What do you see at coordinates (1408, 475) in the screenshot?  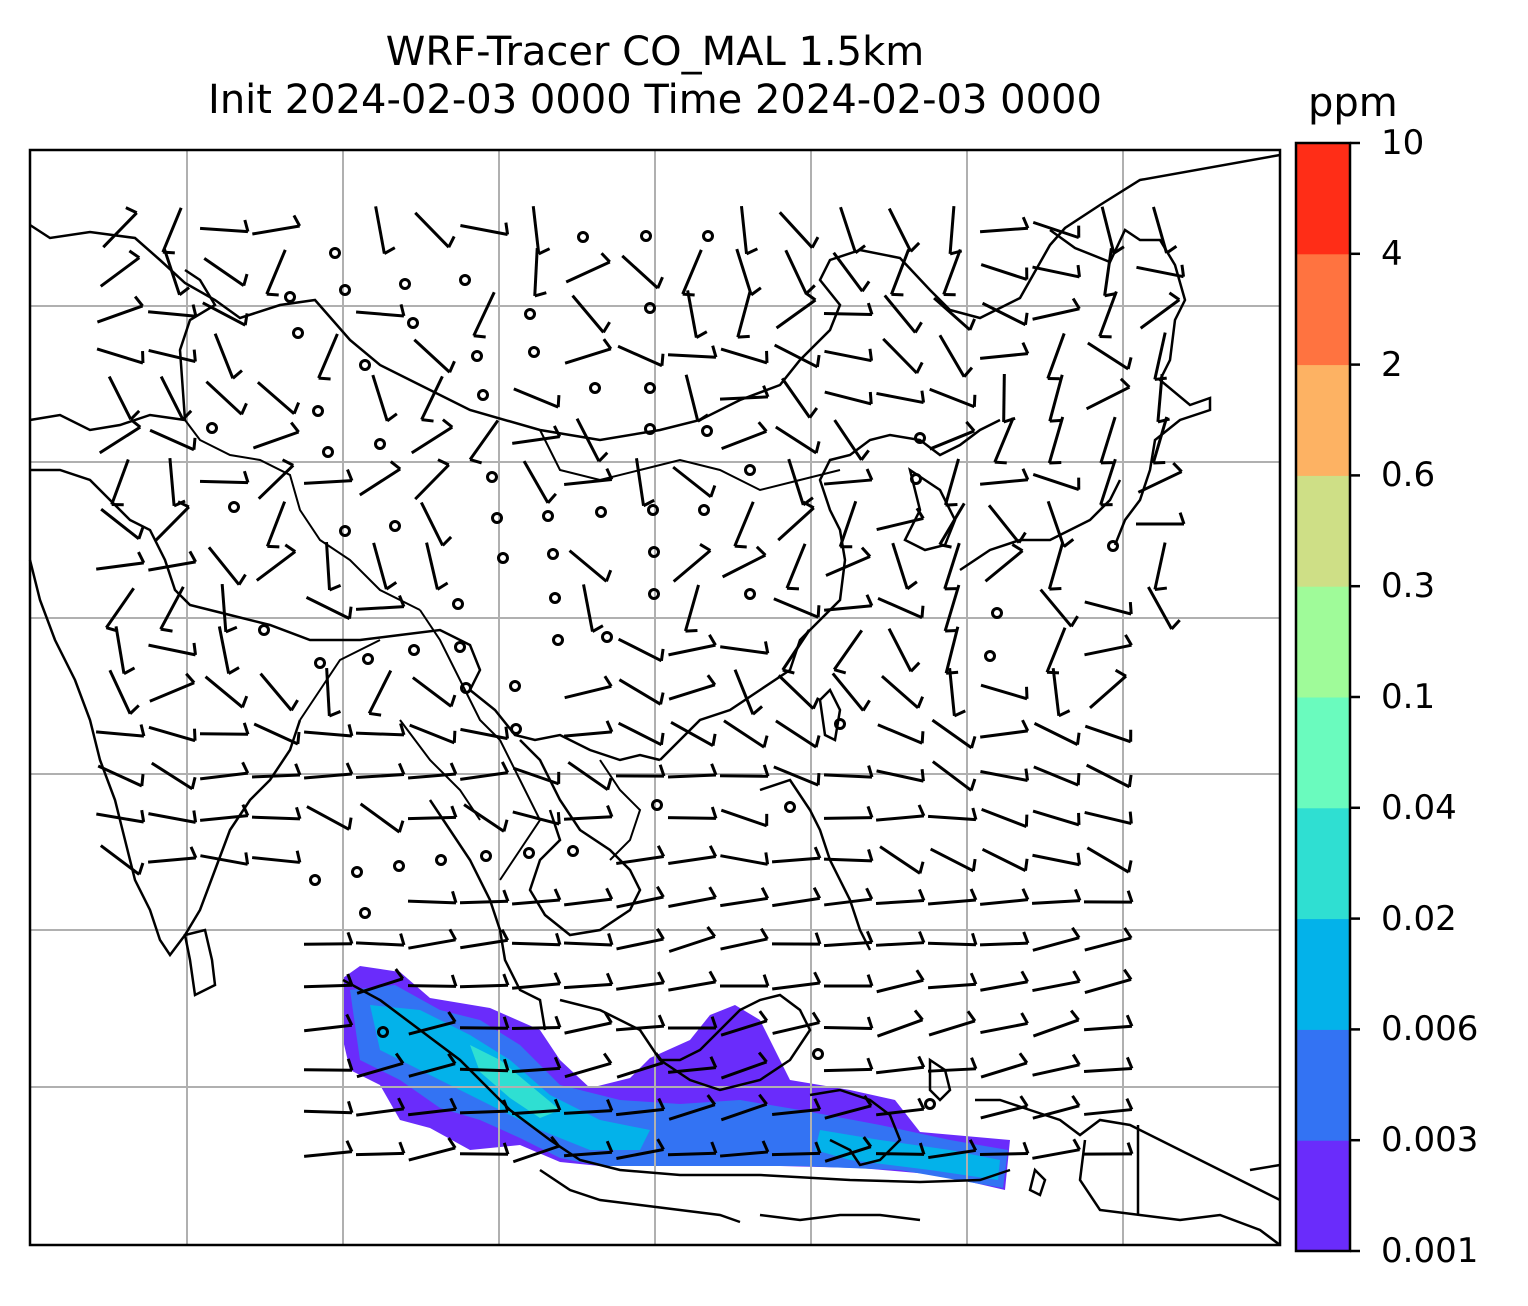 I see `colorbar-tick-label: 0.6` at bounding box center [1408, 475].